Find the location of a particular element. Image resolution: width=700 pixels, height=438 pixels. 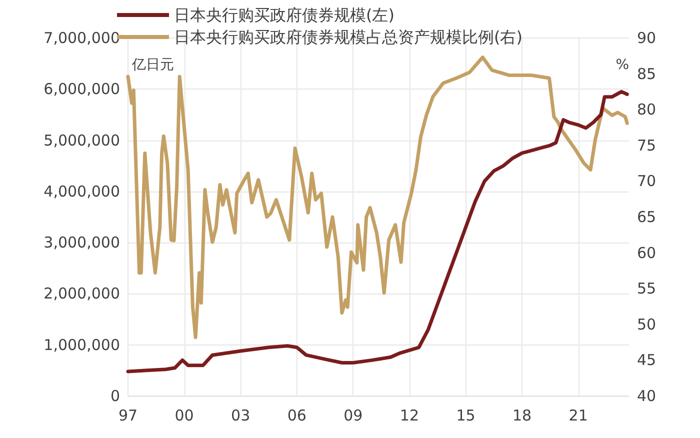

y-tick-label: 4,000,000 is located at coordinates (82, 191).